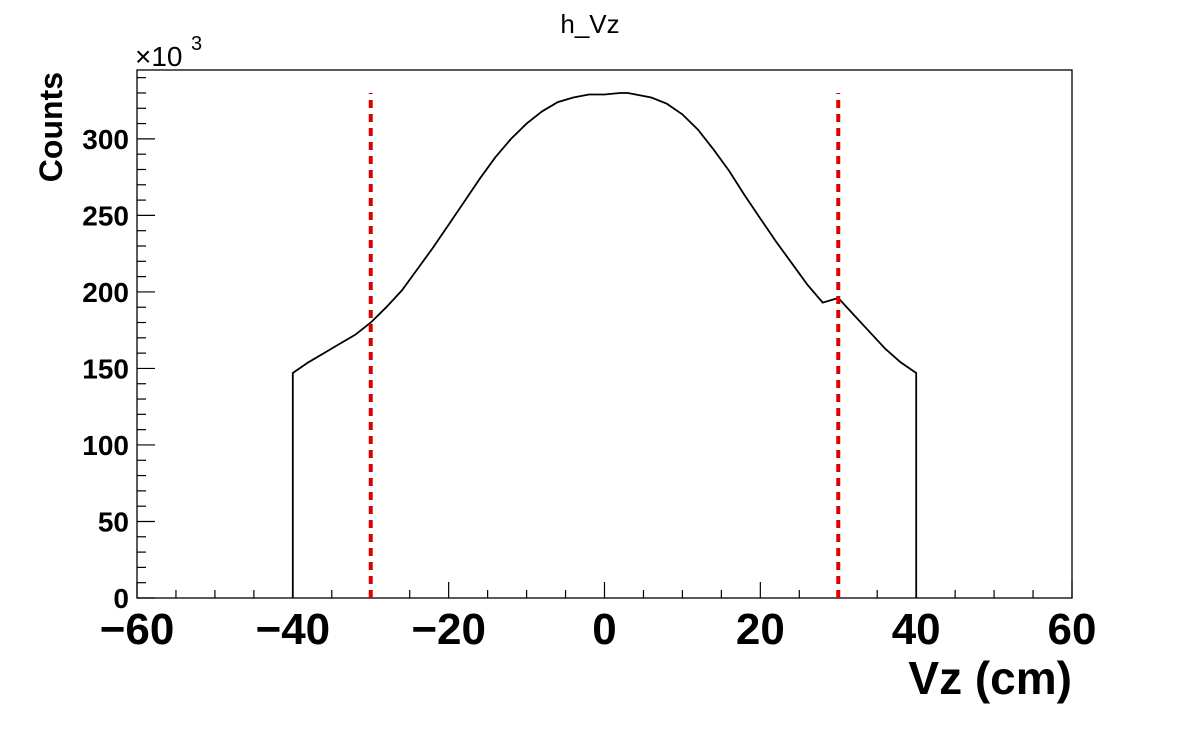  Describe the element at coordinates (196, 44) in the screenshot. I see `y-multiplier-exponent: 3` at that location.